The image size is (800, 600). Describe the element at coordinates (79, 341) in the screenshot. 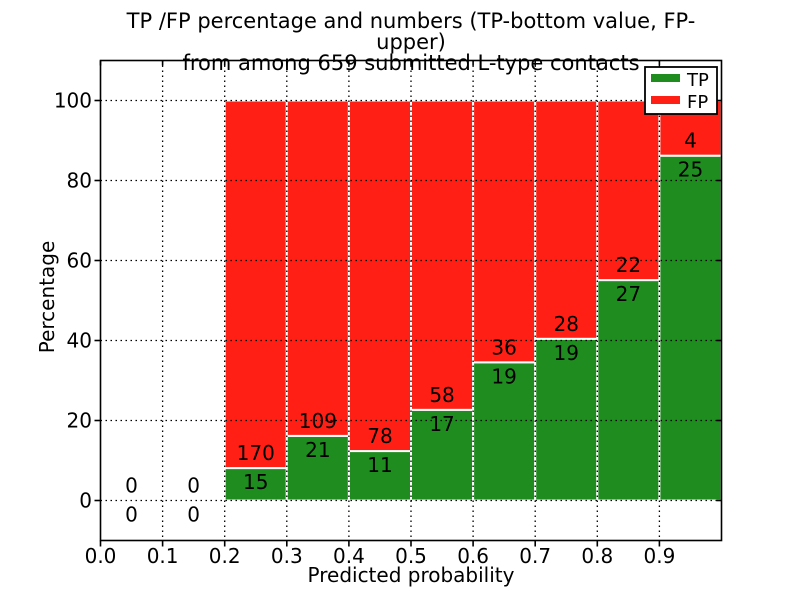

I see `y-tick-label: 40` at that location.